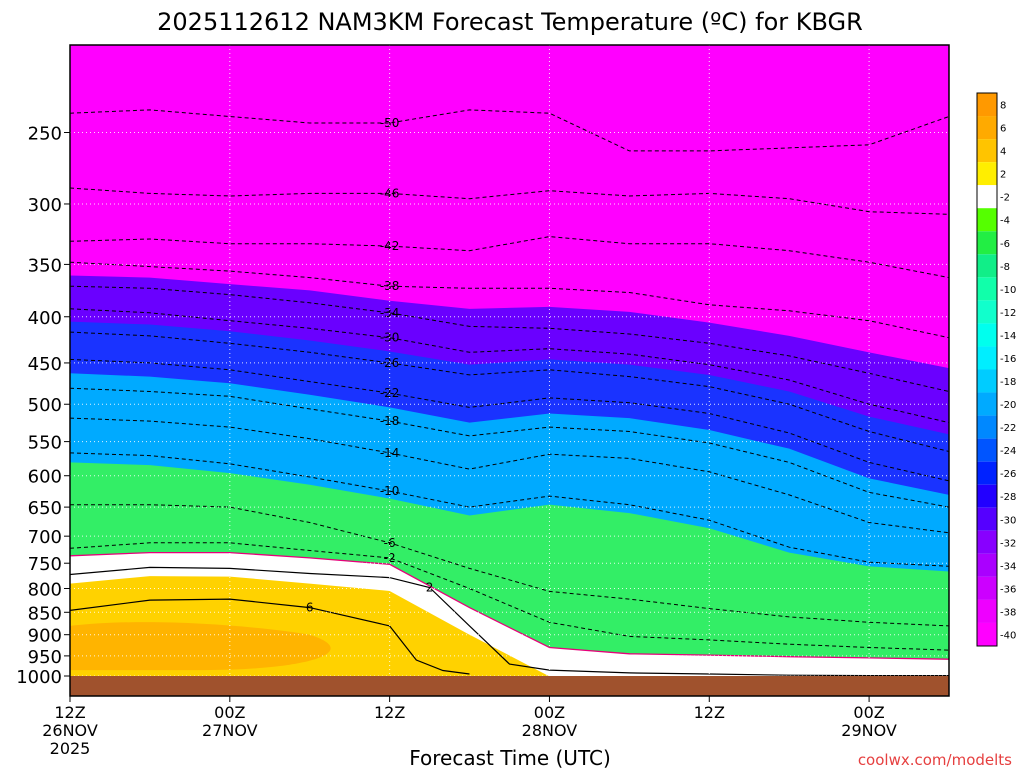 The height and width of the screenshot is (772, 1024). I want to click on colorbar-frame, so click(987, 369).